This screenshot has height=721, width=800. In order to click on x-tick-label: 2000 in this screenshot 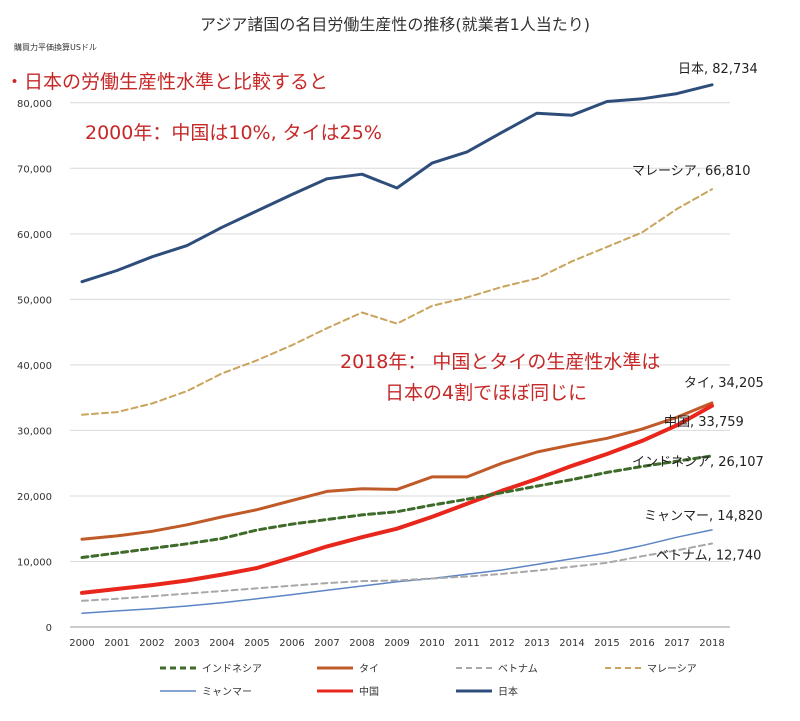, I will do `click(81, 643)`.